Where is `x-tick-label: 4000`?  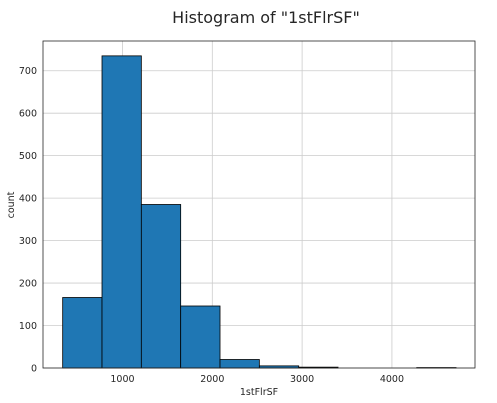
x-tick-label: 4000 is located at coordinates (392, 379).